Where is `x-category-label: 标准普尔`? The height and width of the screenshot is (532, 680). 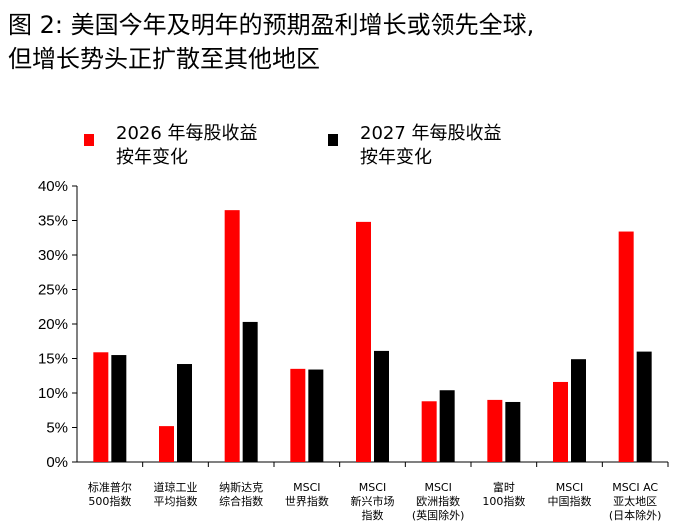 x-category-label: 标准普尔 is located at coordinates (110, 487).